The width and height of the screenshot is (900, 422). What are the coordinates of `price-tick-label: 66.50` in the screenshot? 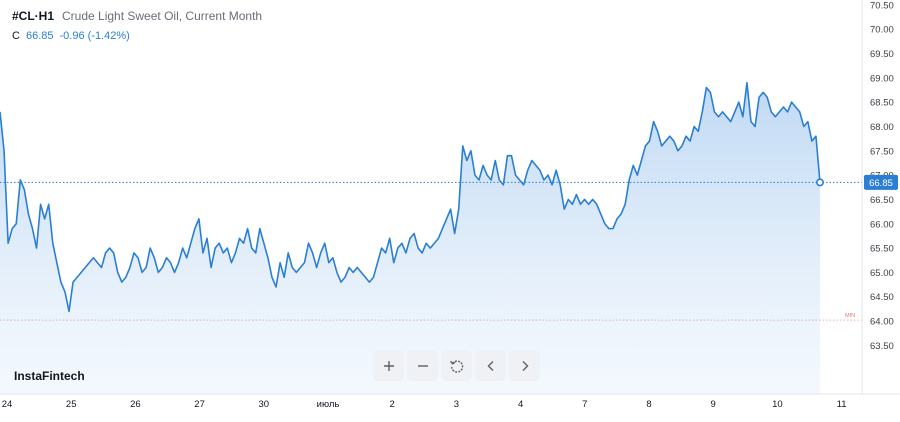 It's located at (882, 200).